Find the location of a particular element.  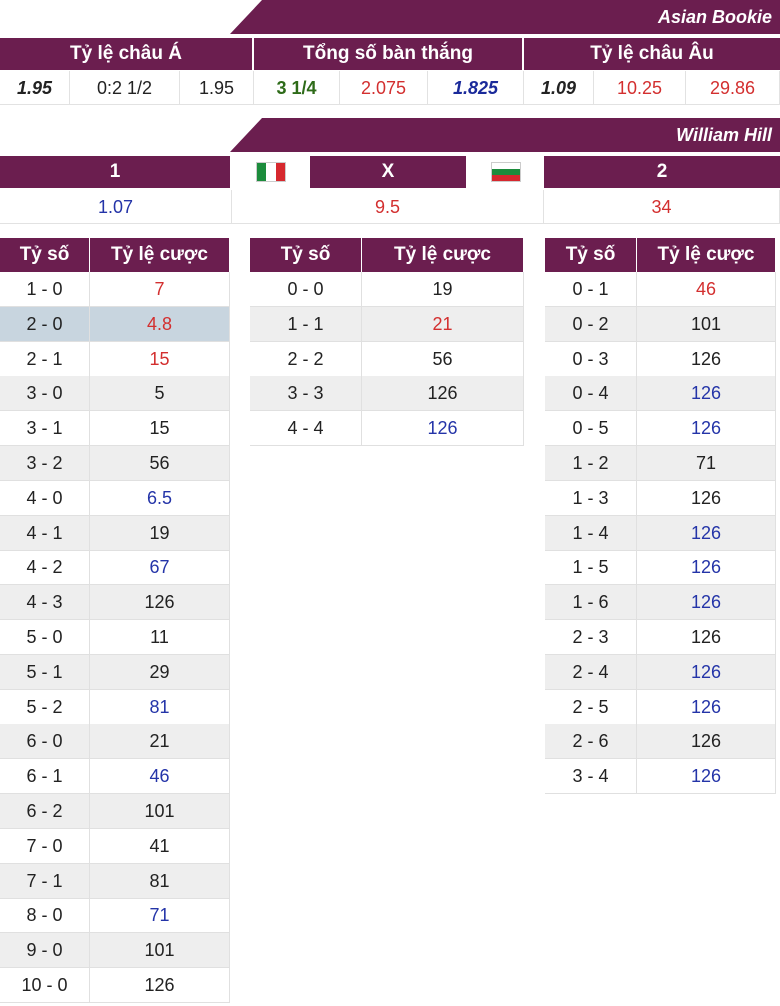

score-value: 2 - 2 is located at coordinates (306, 359).